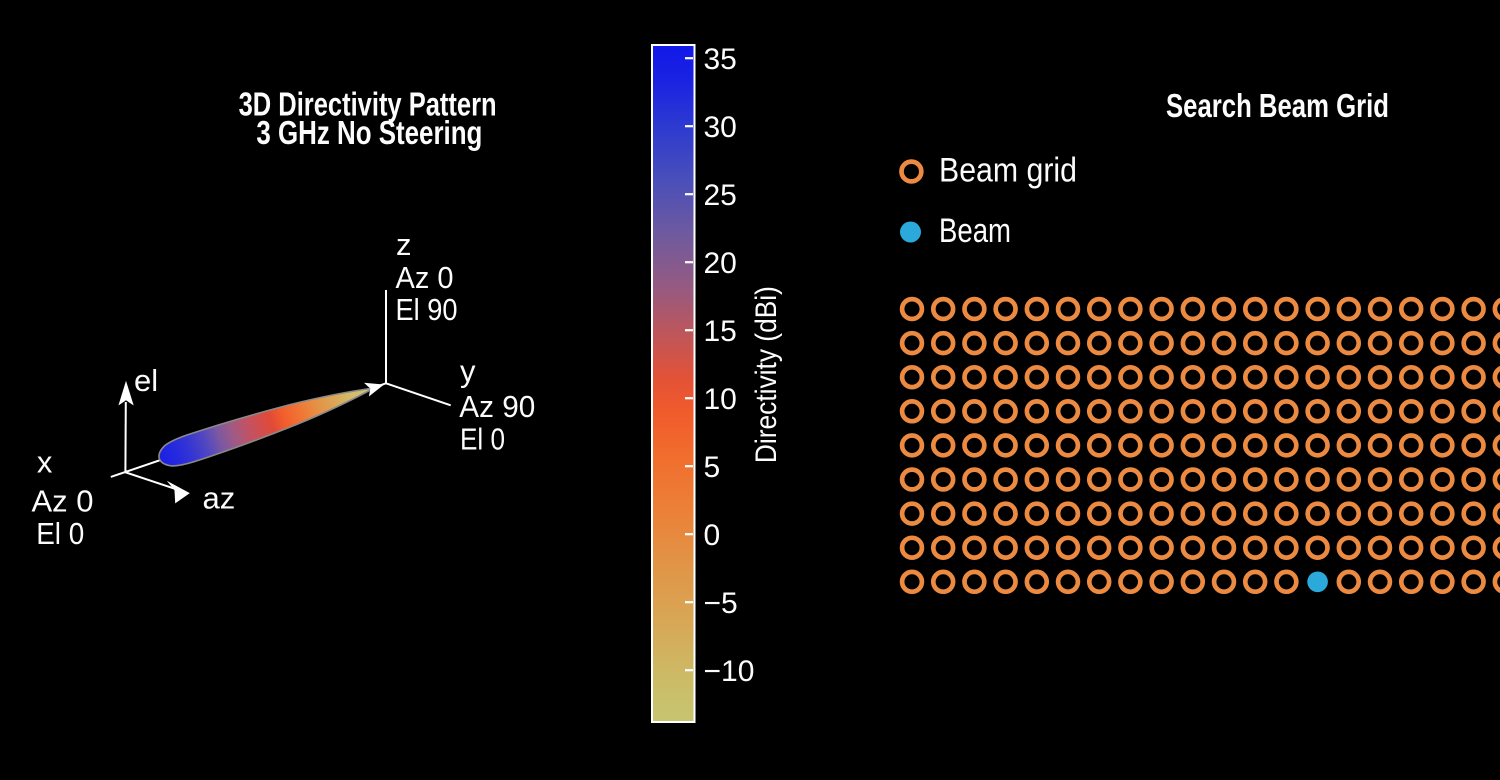 Image resolution: width=1500 pixels, height=780 pixels. Describe the element at coordinates (1277, 105) in the screenshot. I see `svg-text: Search Beam Grid` at that location.